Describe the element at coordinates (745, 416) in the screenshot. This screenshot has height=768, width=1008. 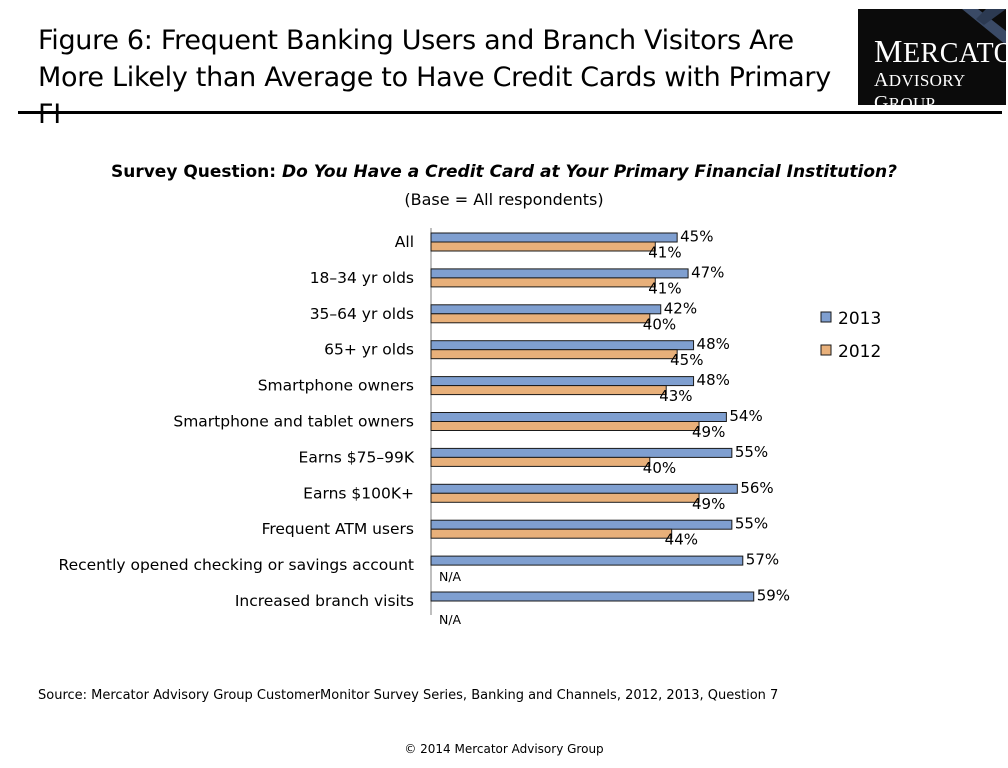
I see `data-label-2013: 54%` at that location.